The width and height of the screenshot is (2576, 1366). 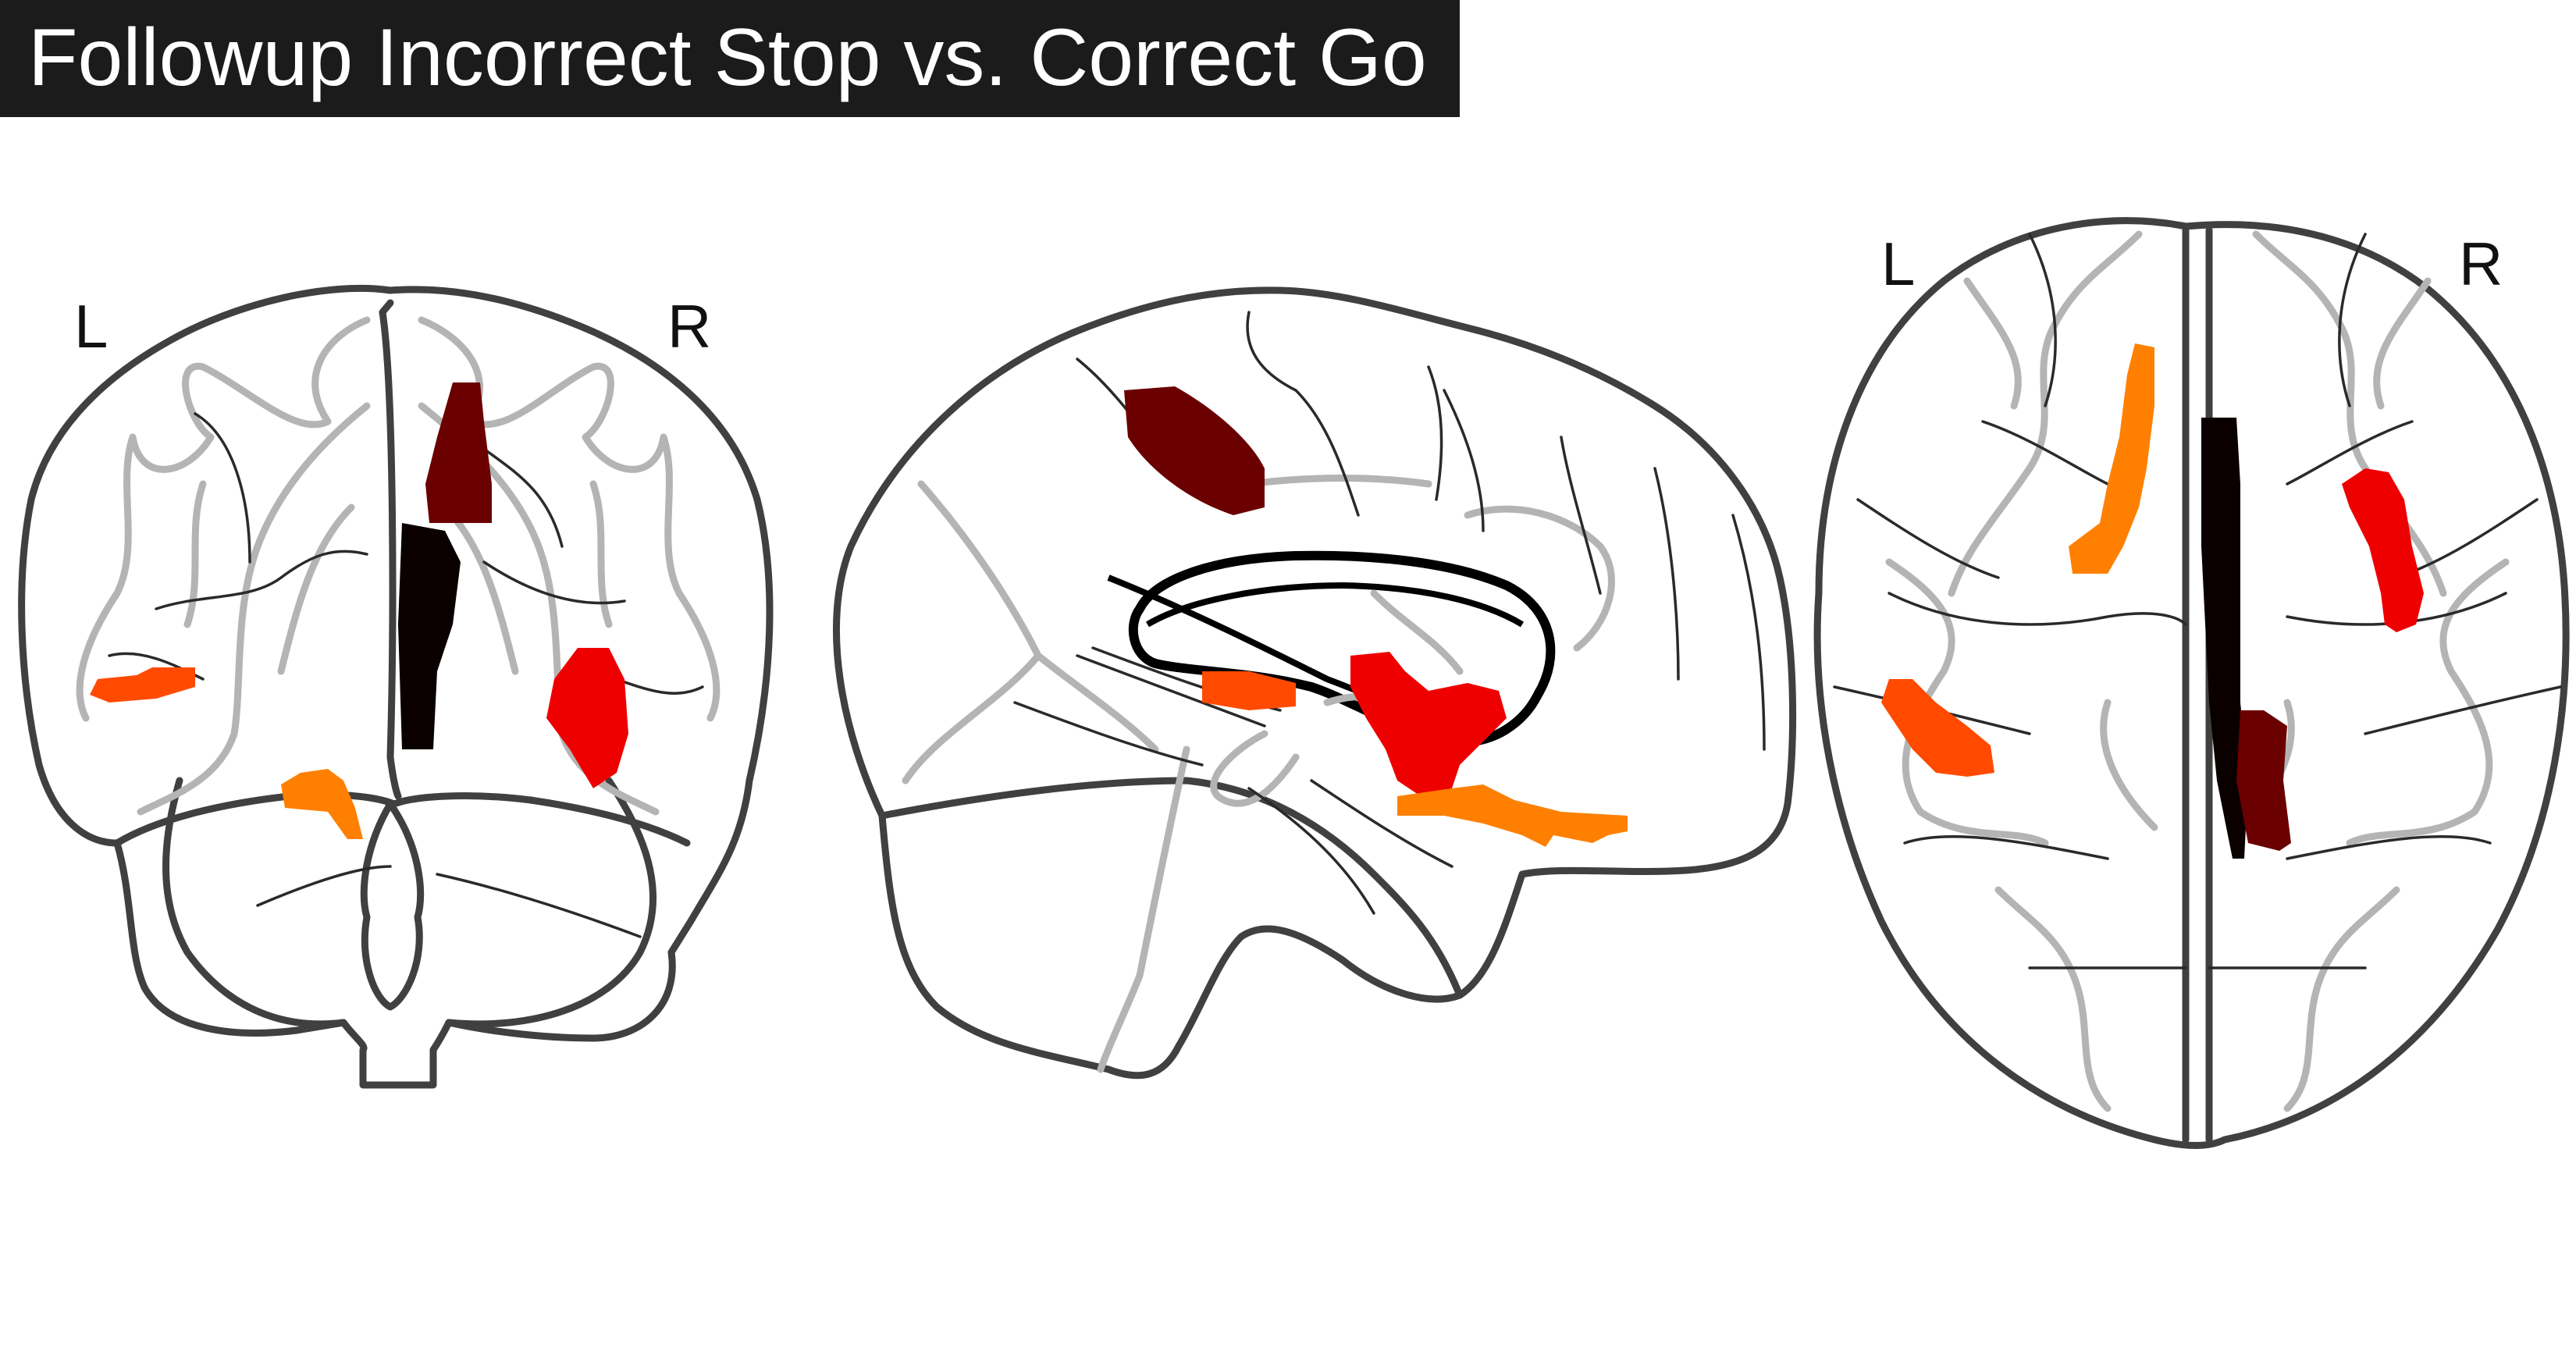 What do you see at coordinates (2373, 671) in the screenshot?
I see `axial-gyri-right` at bounding box center [2373, 671].